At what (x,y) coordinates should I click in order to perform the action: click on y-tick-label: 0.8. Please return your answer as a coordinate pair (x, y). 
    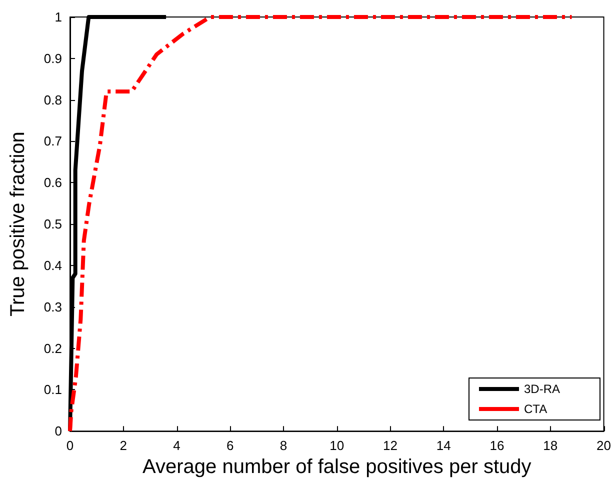
    Looking at the image, I should click on (53, 100).